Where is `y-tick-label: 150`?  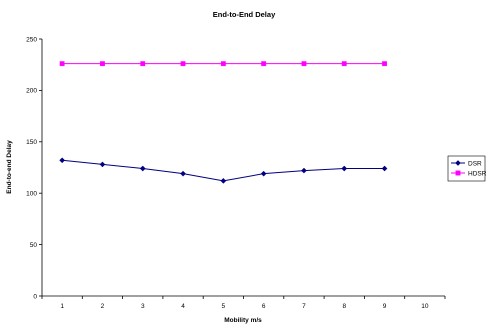 y-tick-label: 150 is located at coordinates (31, 142).